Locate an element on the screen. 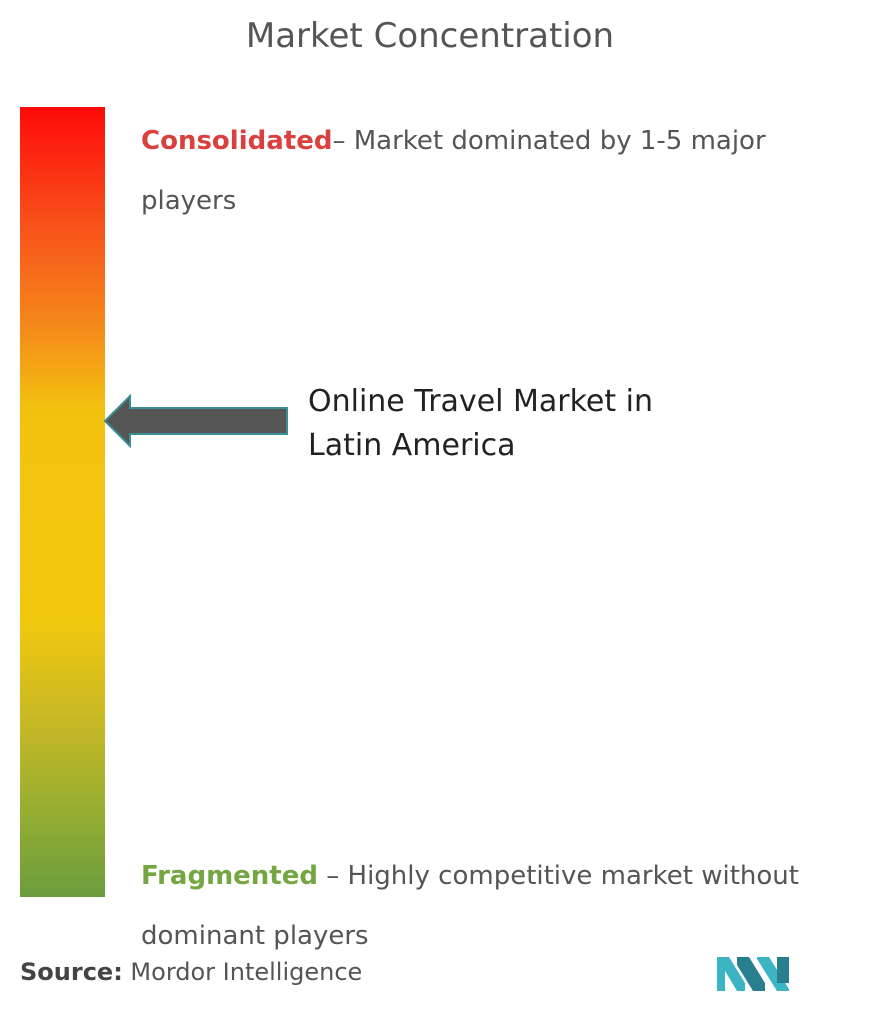  fragmented-label: Fragmented is located at coordinates (229, 876).